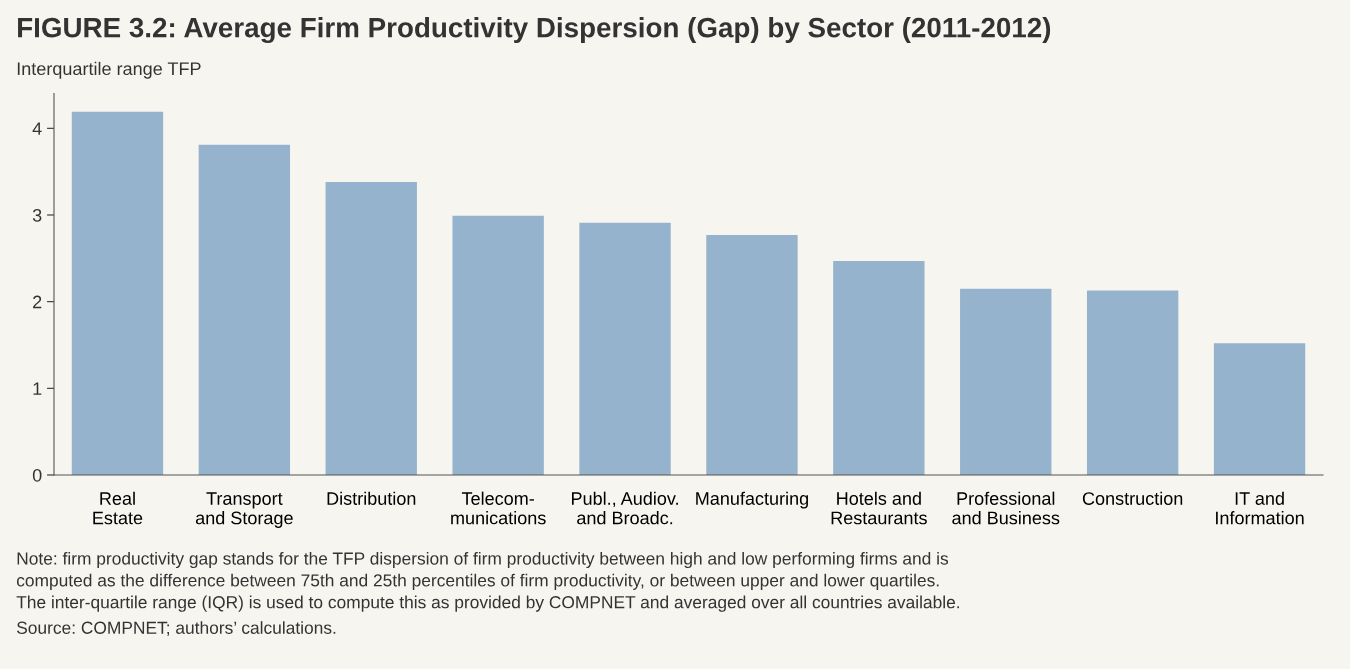 Image resolution: width=1350 pixels, height=669 pixels. I want to click on x-tick-label: Real Estate, so click(118, 508).